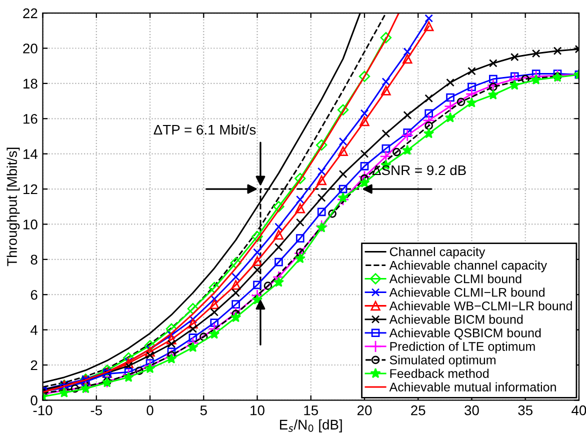 Image resolution: width=586 pixels, height=435 pixels. Describe the element at coordinates (472, 387) in the screenshot. I see `legend-label: Achievable mutual information` at that location.